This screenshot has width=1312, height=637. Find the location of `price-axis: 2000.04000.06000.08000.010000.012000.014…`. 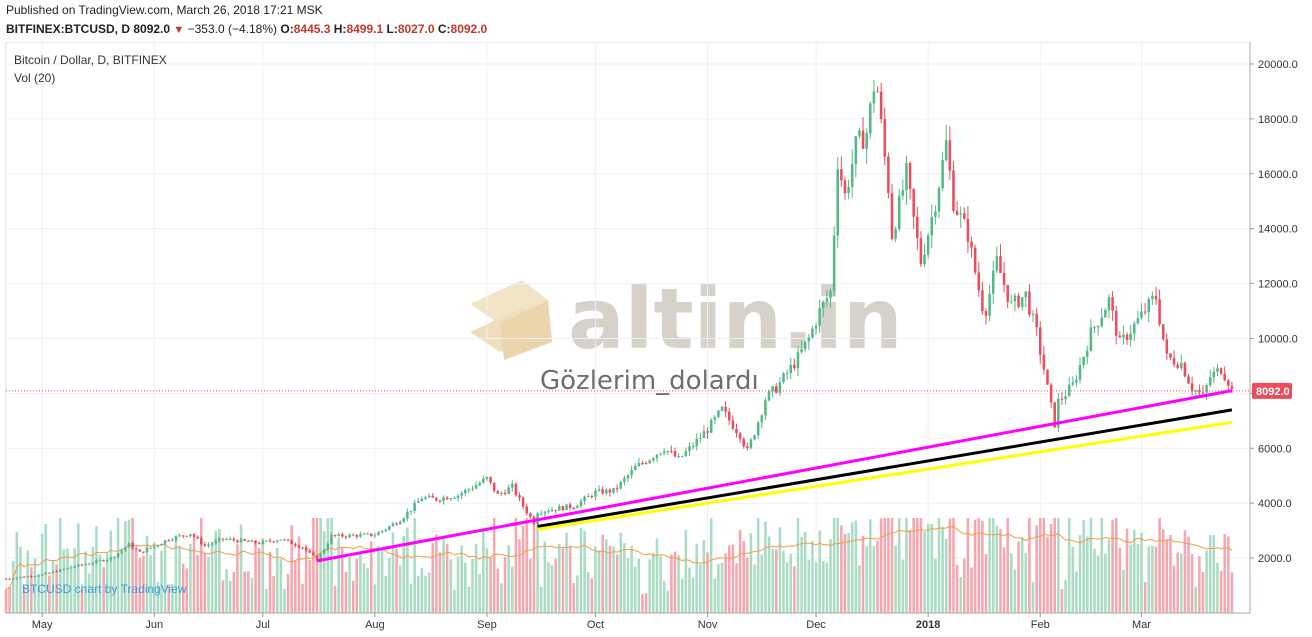

price-axis: 2000.04000.06000.08000.010000.012000.014… is located at coordinates (1273, 327).